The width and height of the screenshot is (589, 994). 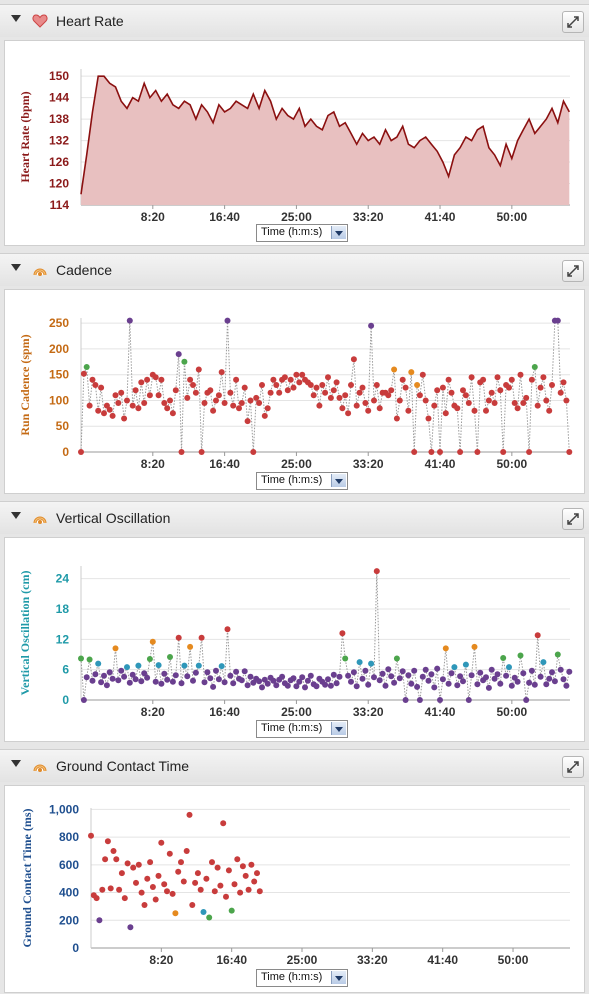 What do you see at coordinates (294, 765) in the screenshot?
I see `section-header: Ground Contact Time` at bounding box center [294, 765].